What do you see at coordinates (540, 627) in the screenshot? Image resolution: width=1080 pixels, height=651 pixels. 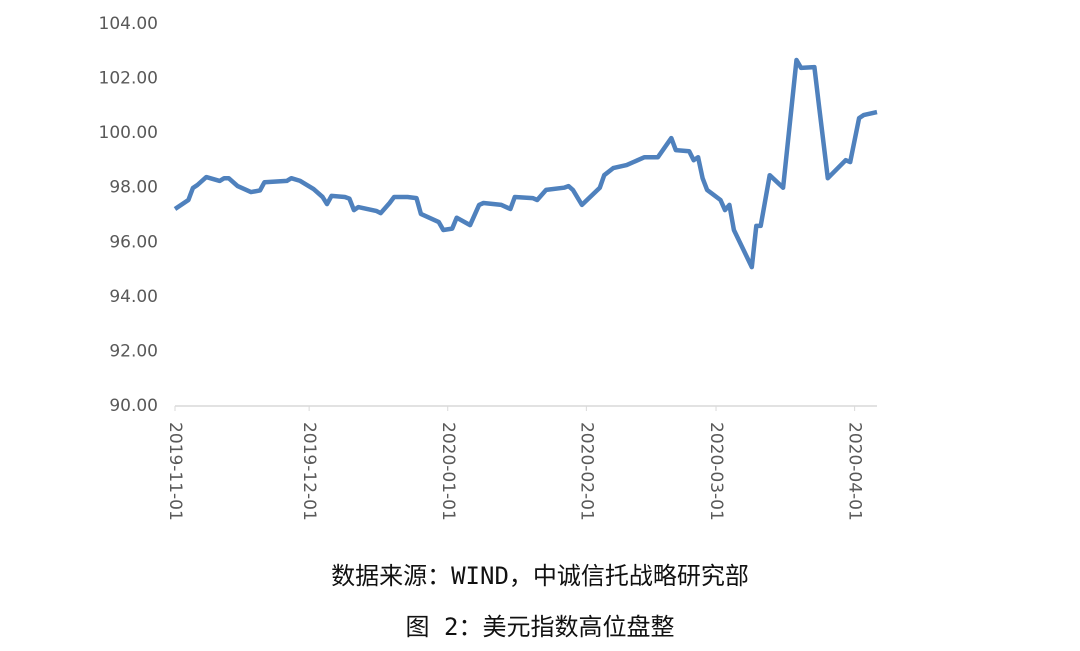 I see `figure-caption: 图 2：美元指数高位盘整` at bounding box center [540, 627].